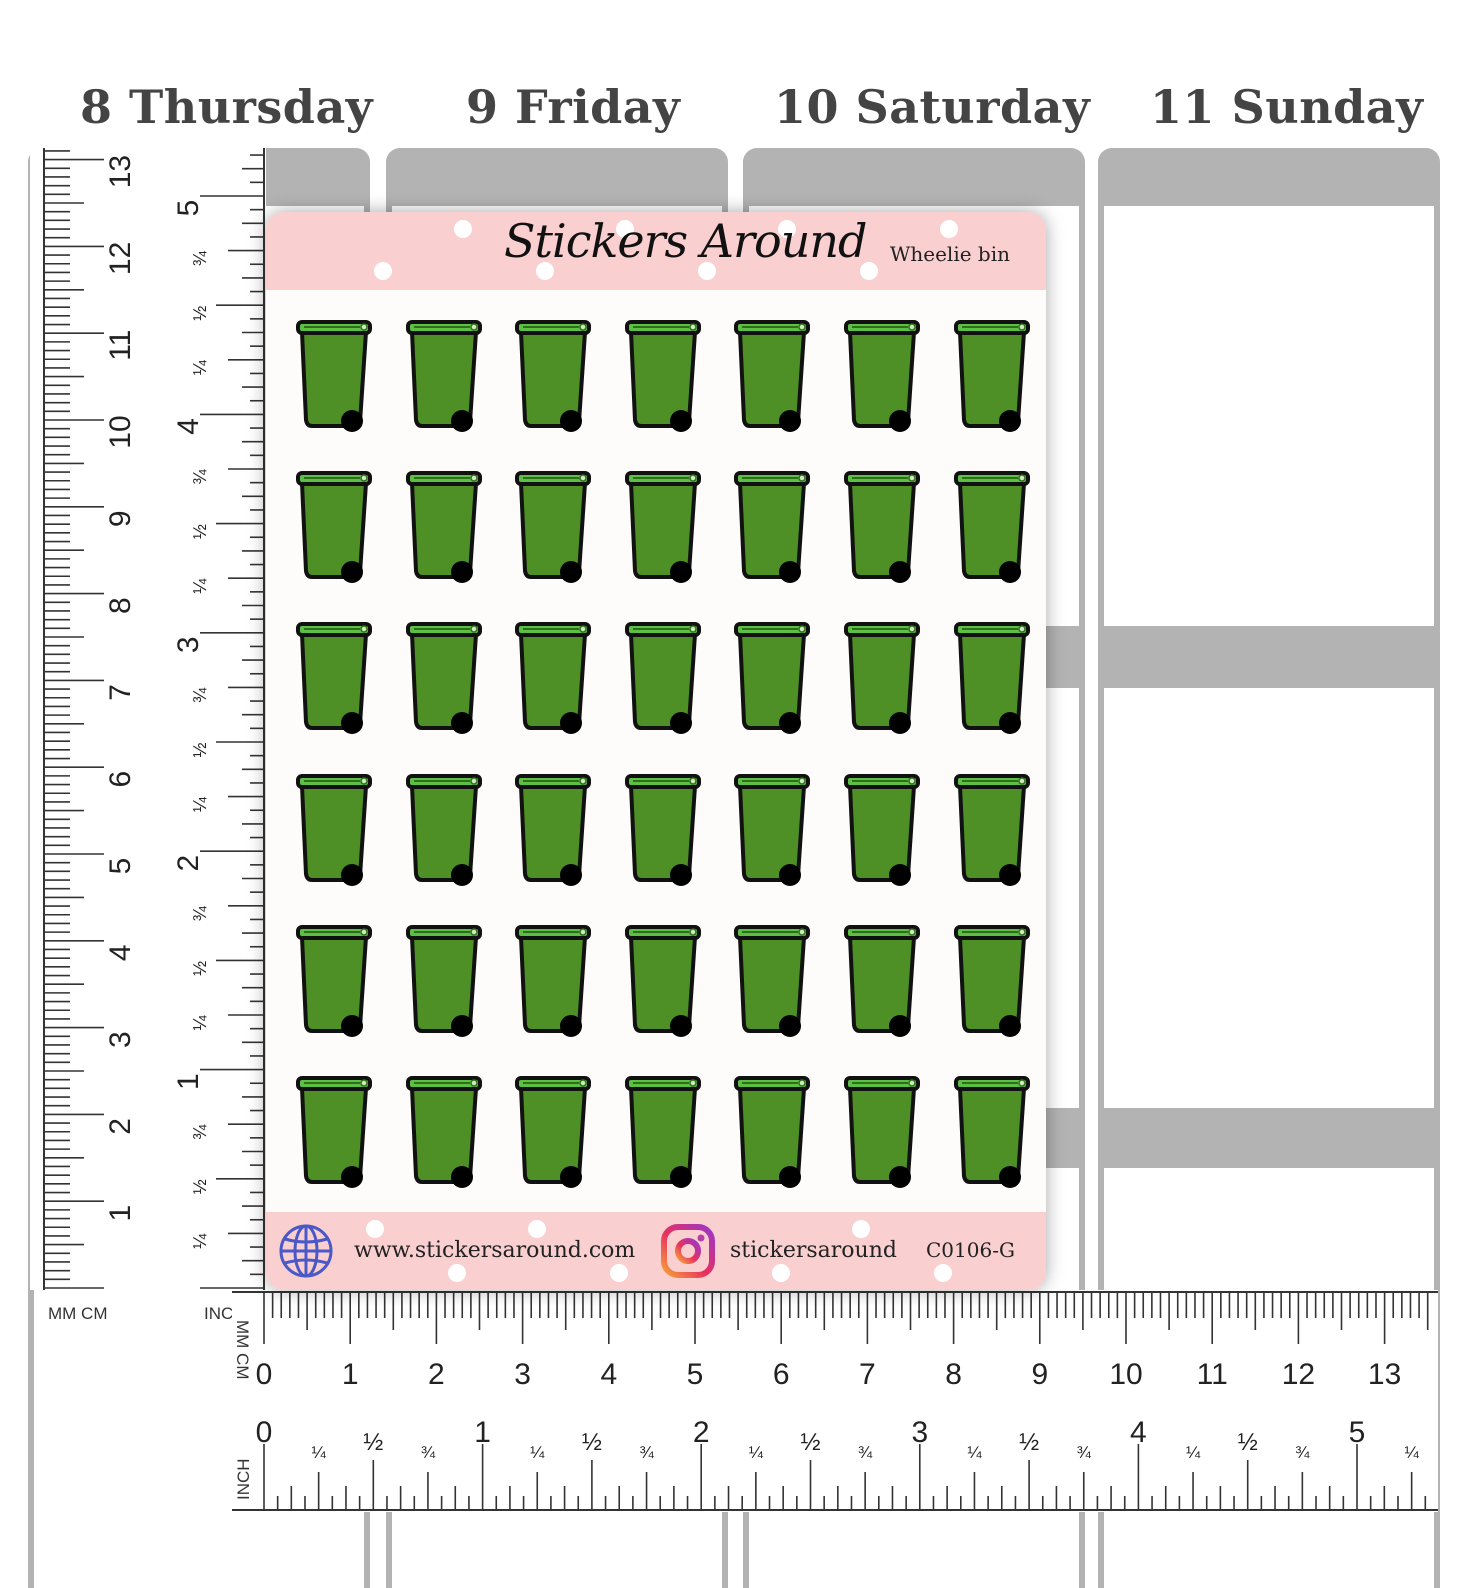 This screenshot has height=1588, width=1478. I want to click on day-header-sunday: 11 Sunday, so click(1287, 107).